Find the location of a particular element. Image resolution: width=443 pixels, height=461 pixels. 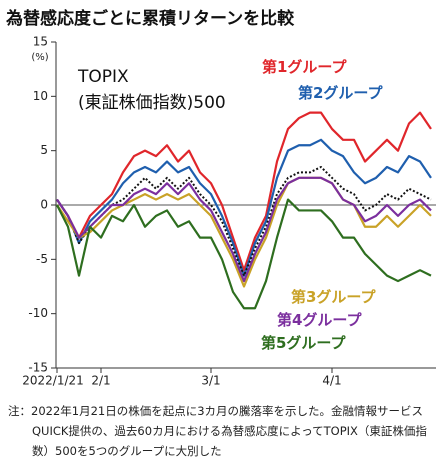

series-label: 第4グループ is located at coordinates (319, 320).